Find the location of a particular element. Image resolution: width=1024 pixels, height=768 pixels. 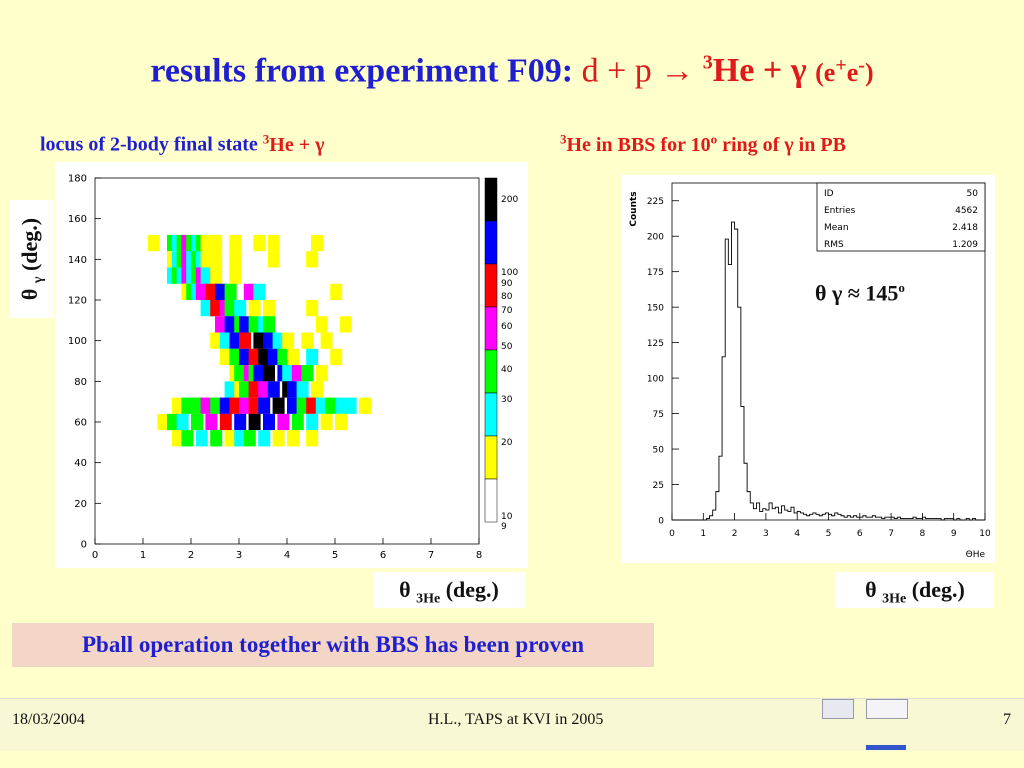

title-he-gamma: He + γ is located at coordinates (759, 71).